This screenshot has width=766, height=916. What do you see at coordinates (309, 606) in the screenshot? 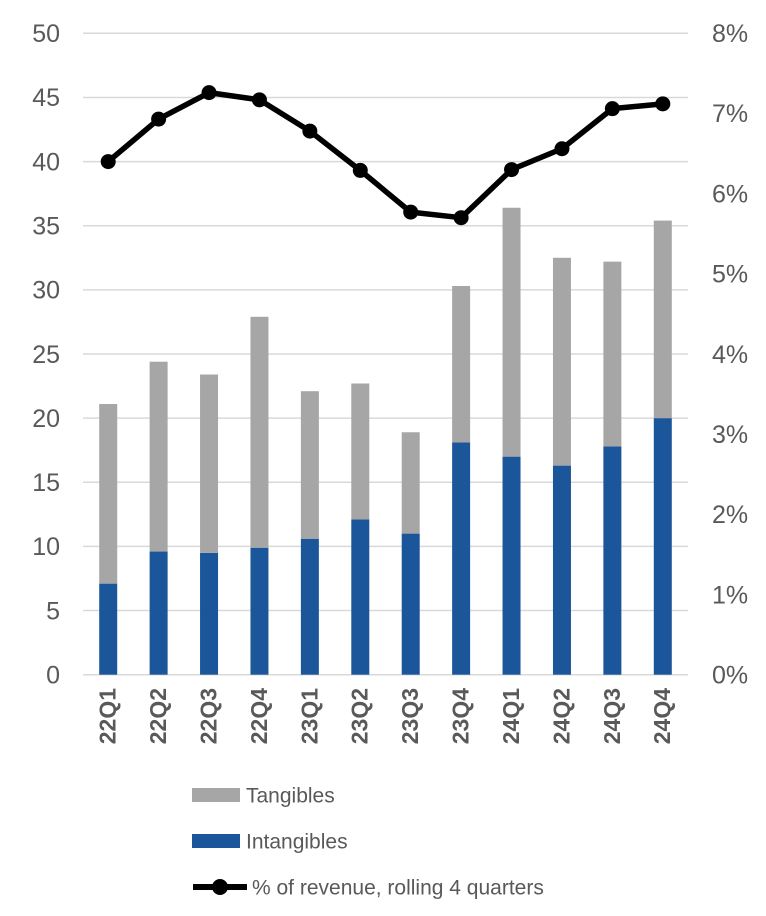
I see `bar-segment-intangibles-23Q1` at bounding box center [309, 606].